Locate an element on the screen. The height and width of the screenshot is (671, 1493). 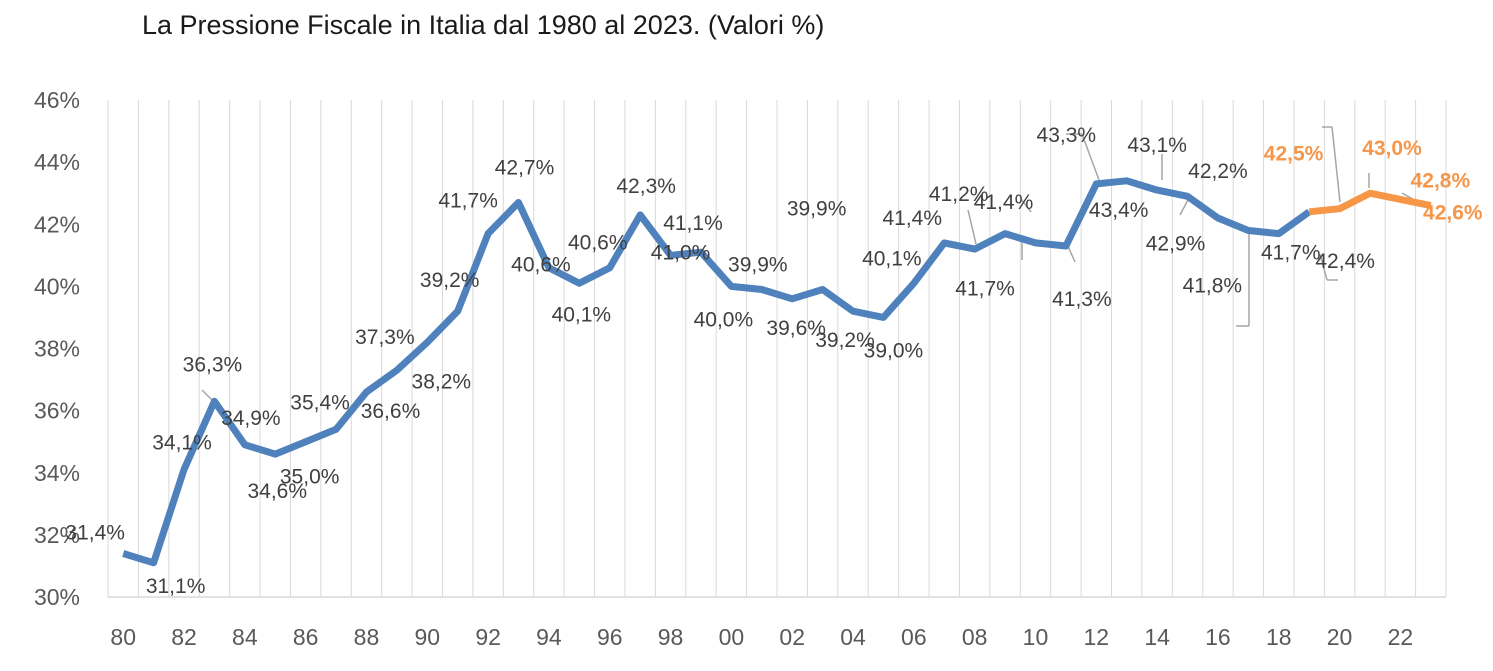
x-tick-label: 90 is located at coordinates (427, 637).